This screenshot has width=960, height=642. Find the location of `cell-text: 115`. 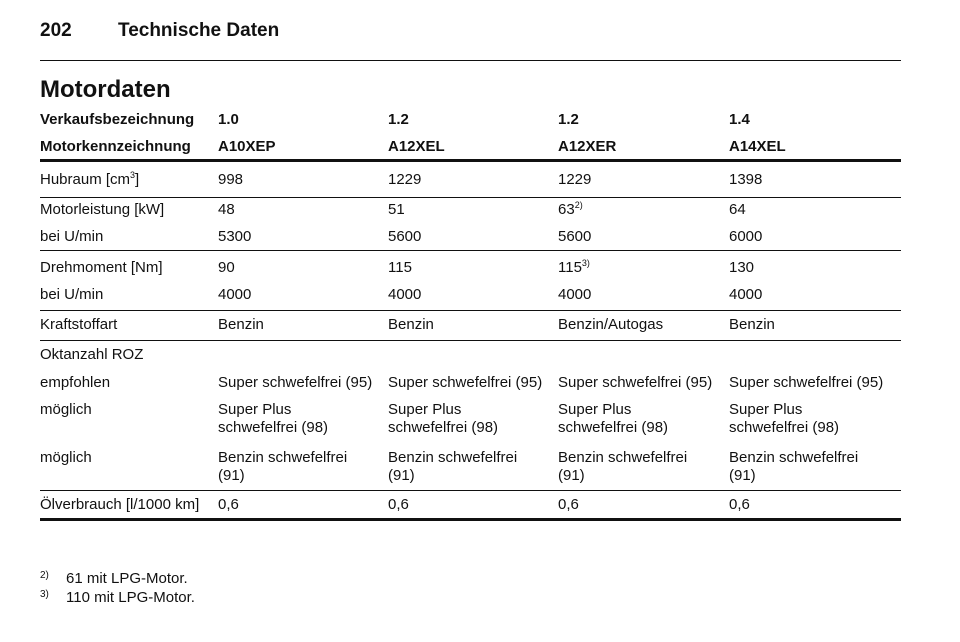

cell-text: 115 is located at coordinates (570, 267).